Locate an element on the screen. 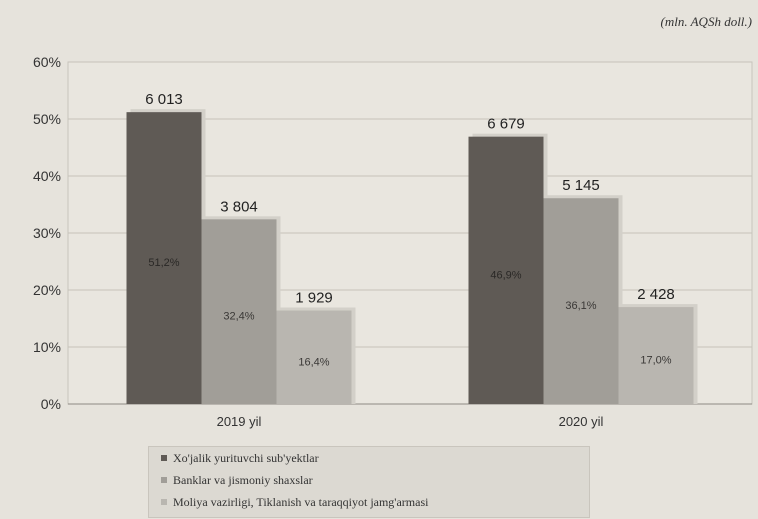 Image resolution: width=758 pixels, height=519 pixels. bar-amount-label: 1 929 is located at coordinates (314, 298).